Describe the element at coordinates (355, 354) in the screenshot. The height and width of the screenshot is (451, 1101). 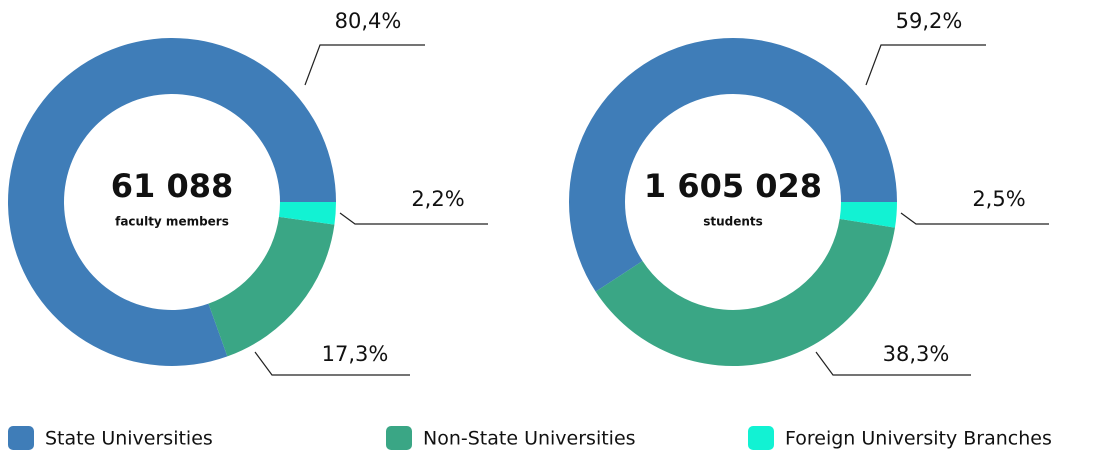
I see `value-label: 17,3%` at that location.